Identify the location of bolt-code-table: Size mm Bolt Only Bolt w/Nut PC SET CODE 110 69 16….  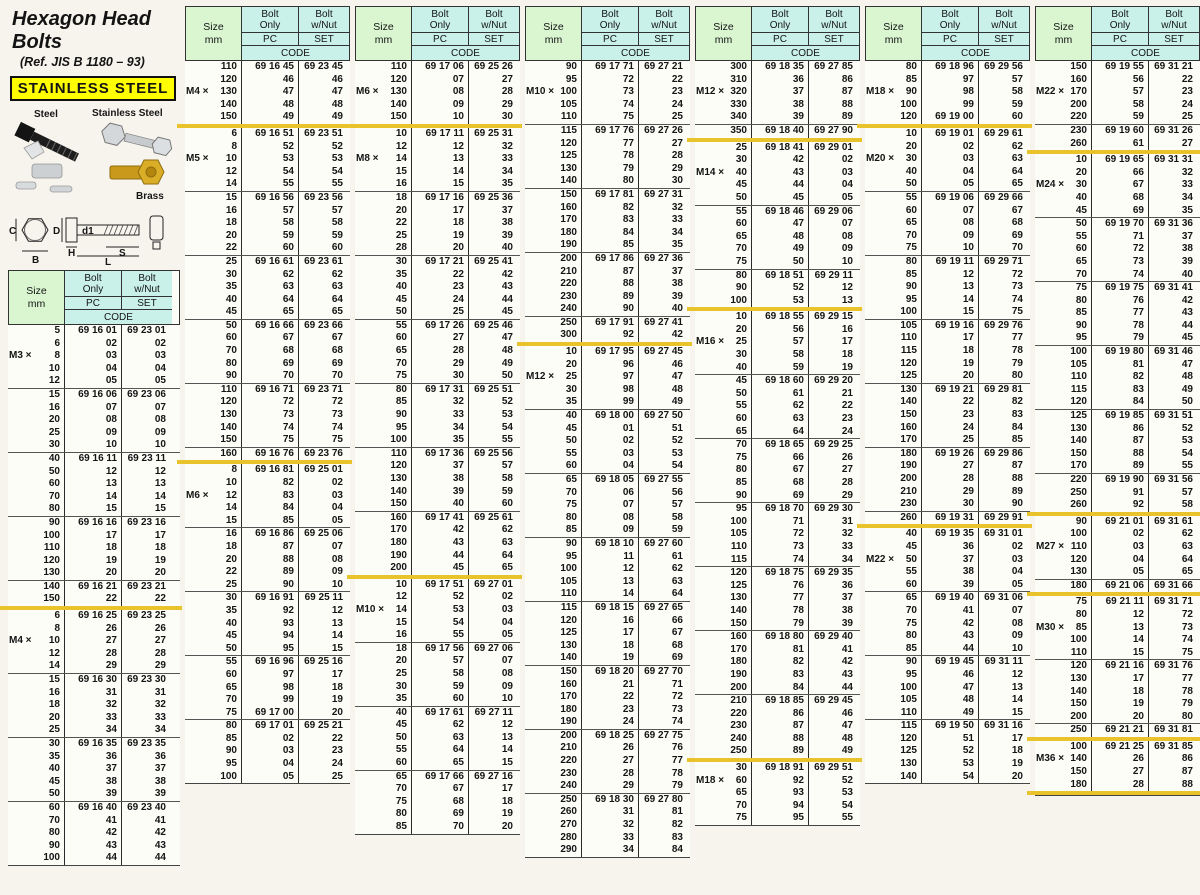
(264, 395).